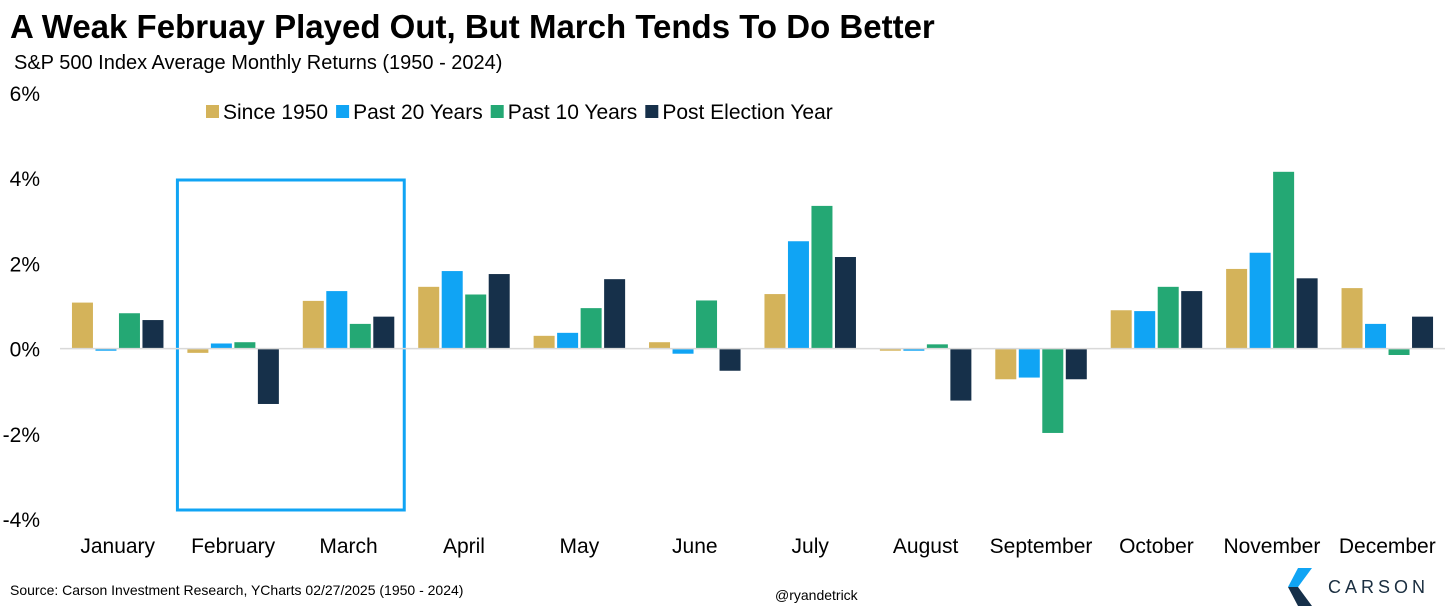 The width and height of the screenshot is (1445, 611). What do you see at coordinates (1006, 364) in the screenshot?
I see `bar-september-since-1950` at bounding box center [1006, 364].